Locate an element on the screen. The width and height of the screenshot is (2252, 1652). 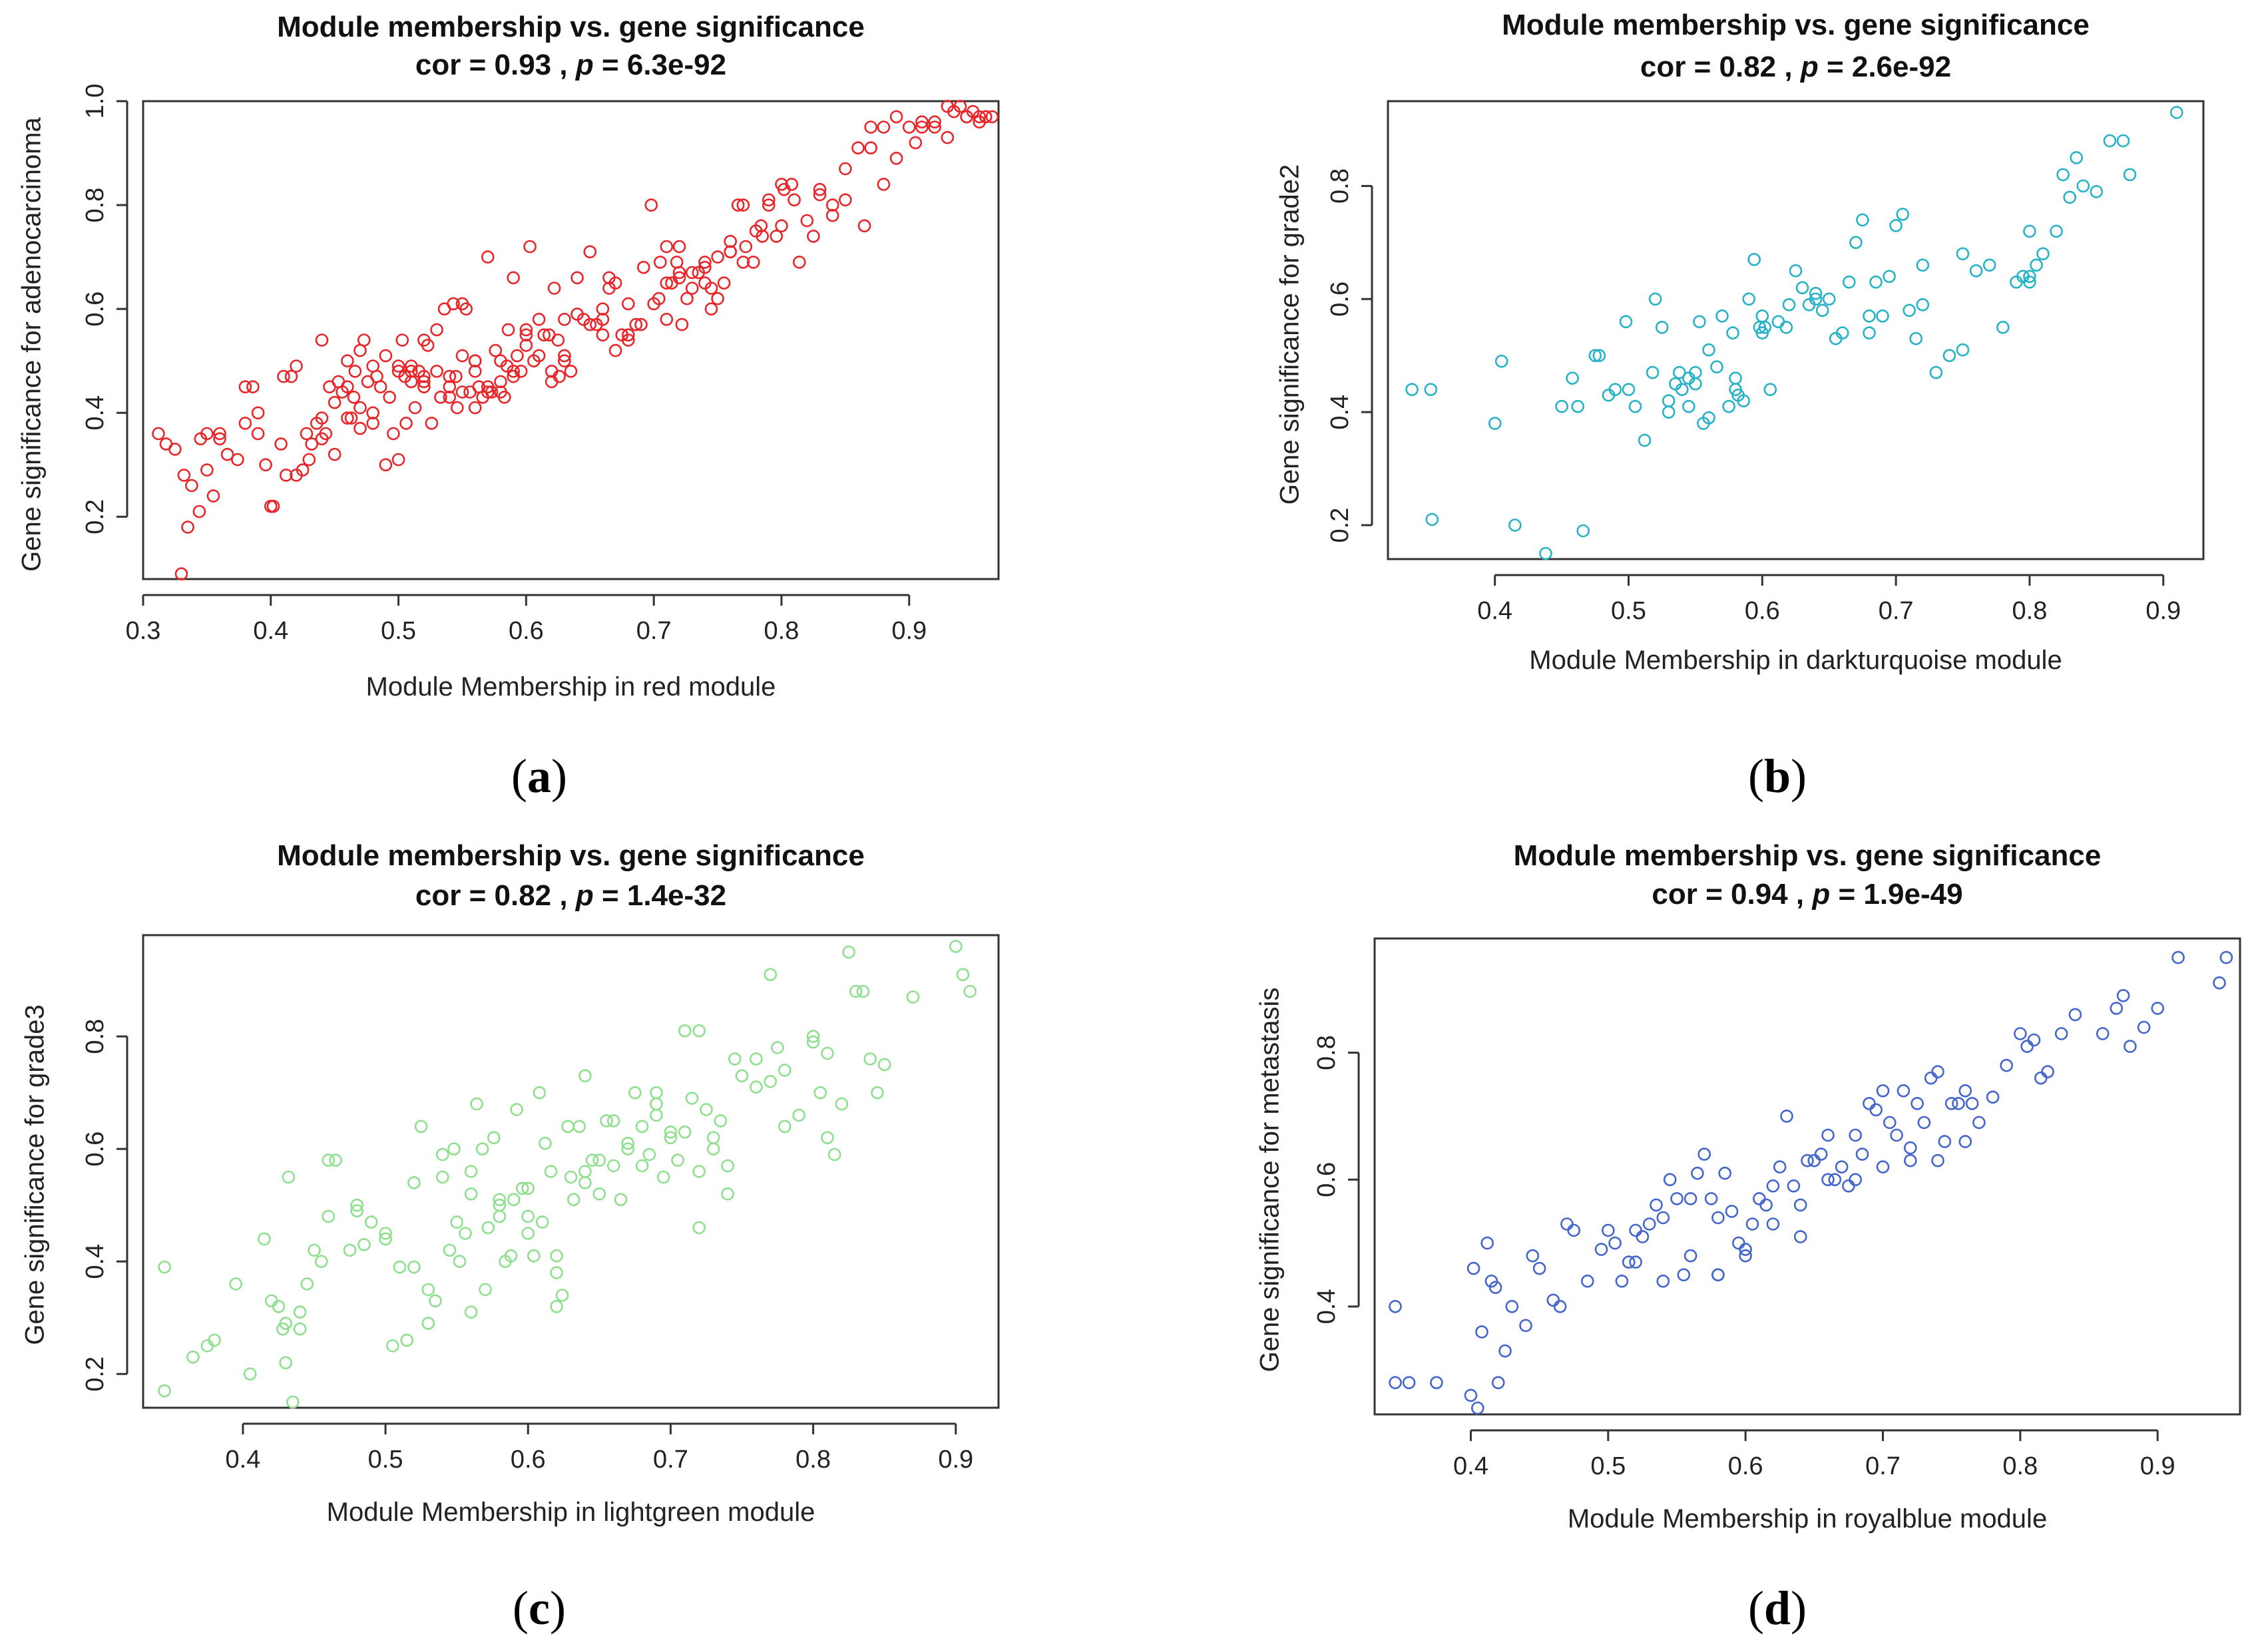
chart-title: Module membership vs. gene significance is located at coordinates (1808, 856).